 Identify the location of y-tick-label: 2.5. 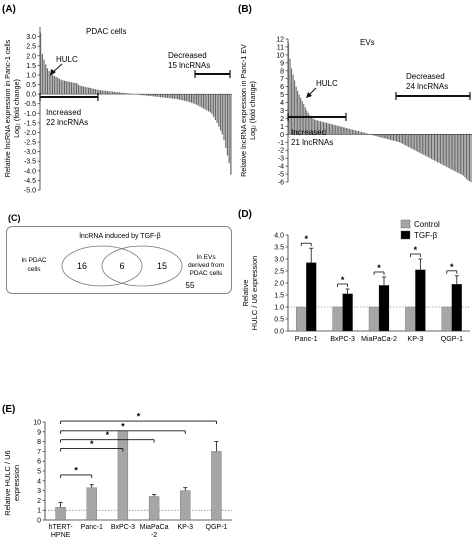
(279, 272).